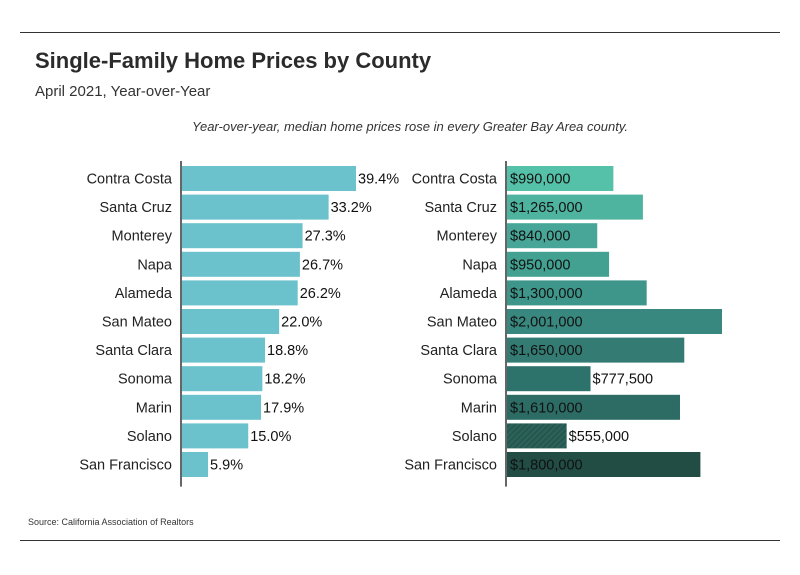 The width and height of the screenshot is (800, 575). I want to click on pct-category-label-2: Monterey, so click(142, 237).